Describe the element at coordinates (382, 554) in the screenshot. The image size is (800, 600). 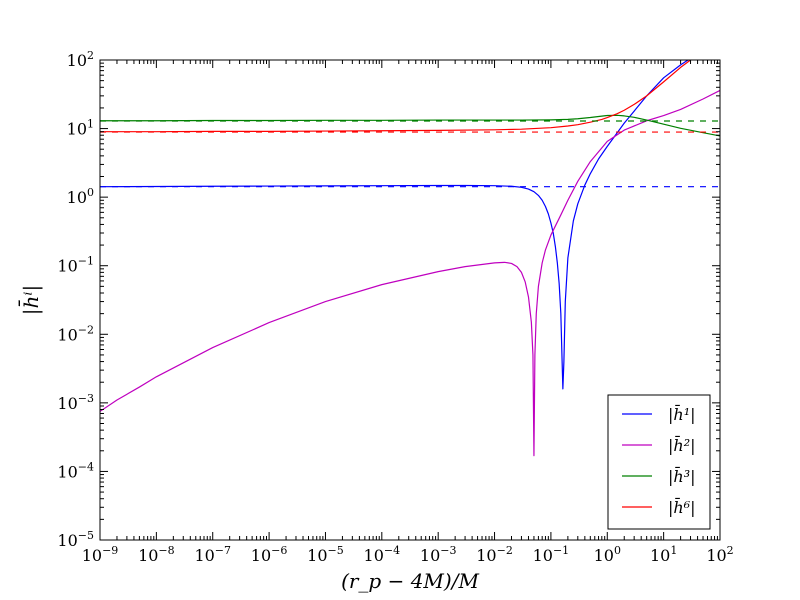
I see `x-tick-label: 10⁻⁴` at that location.